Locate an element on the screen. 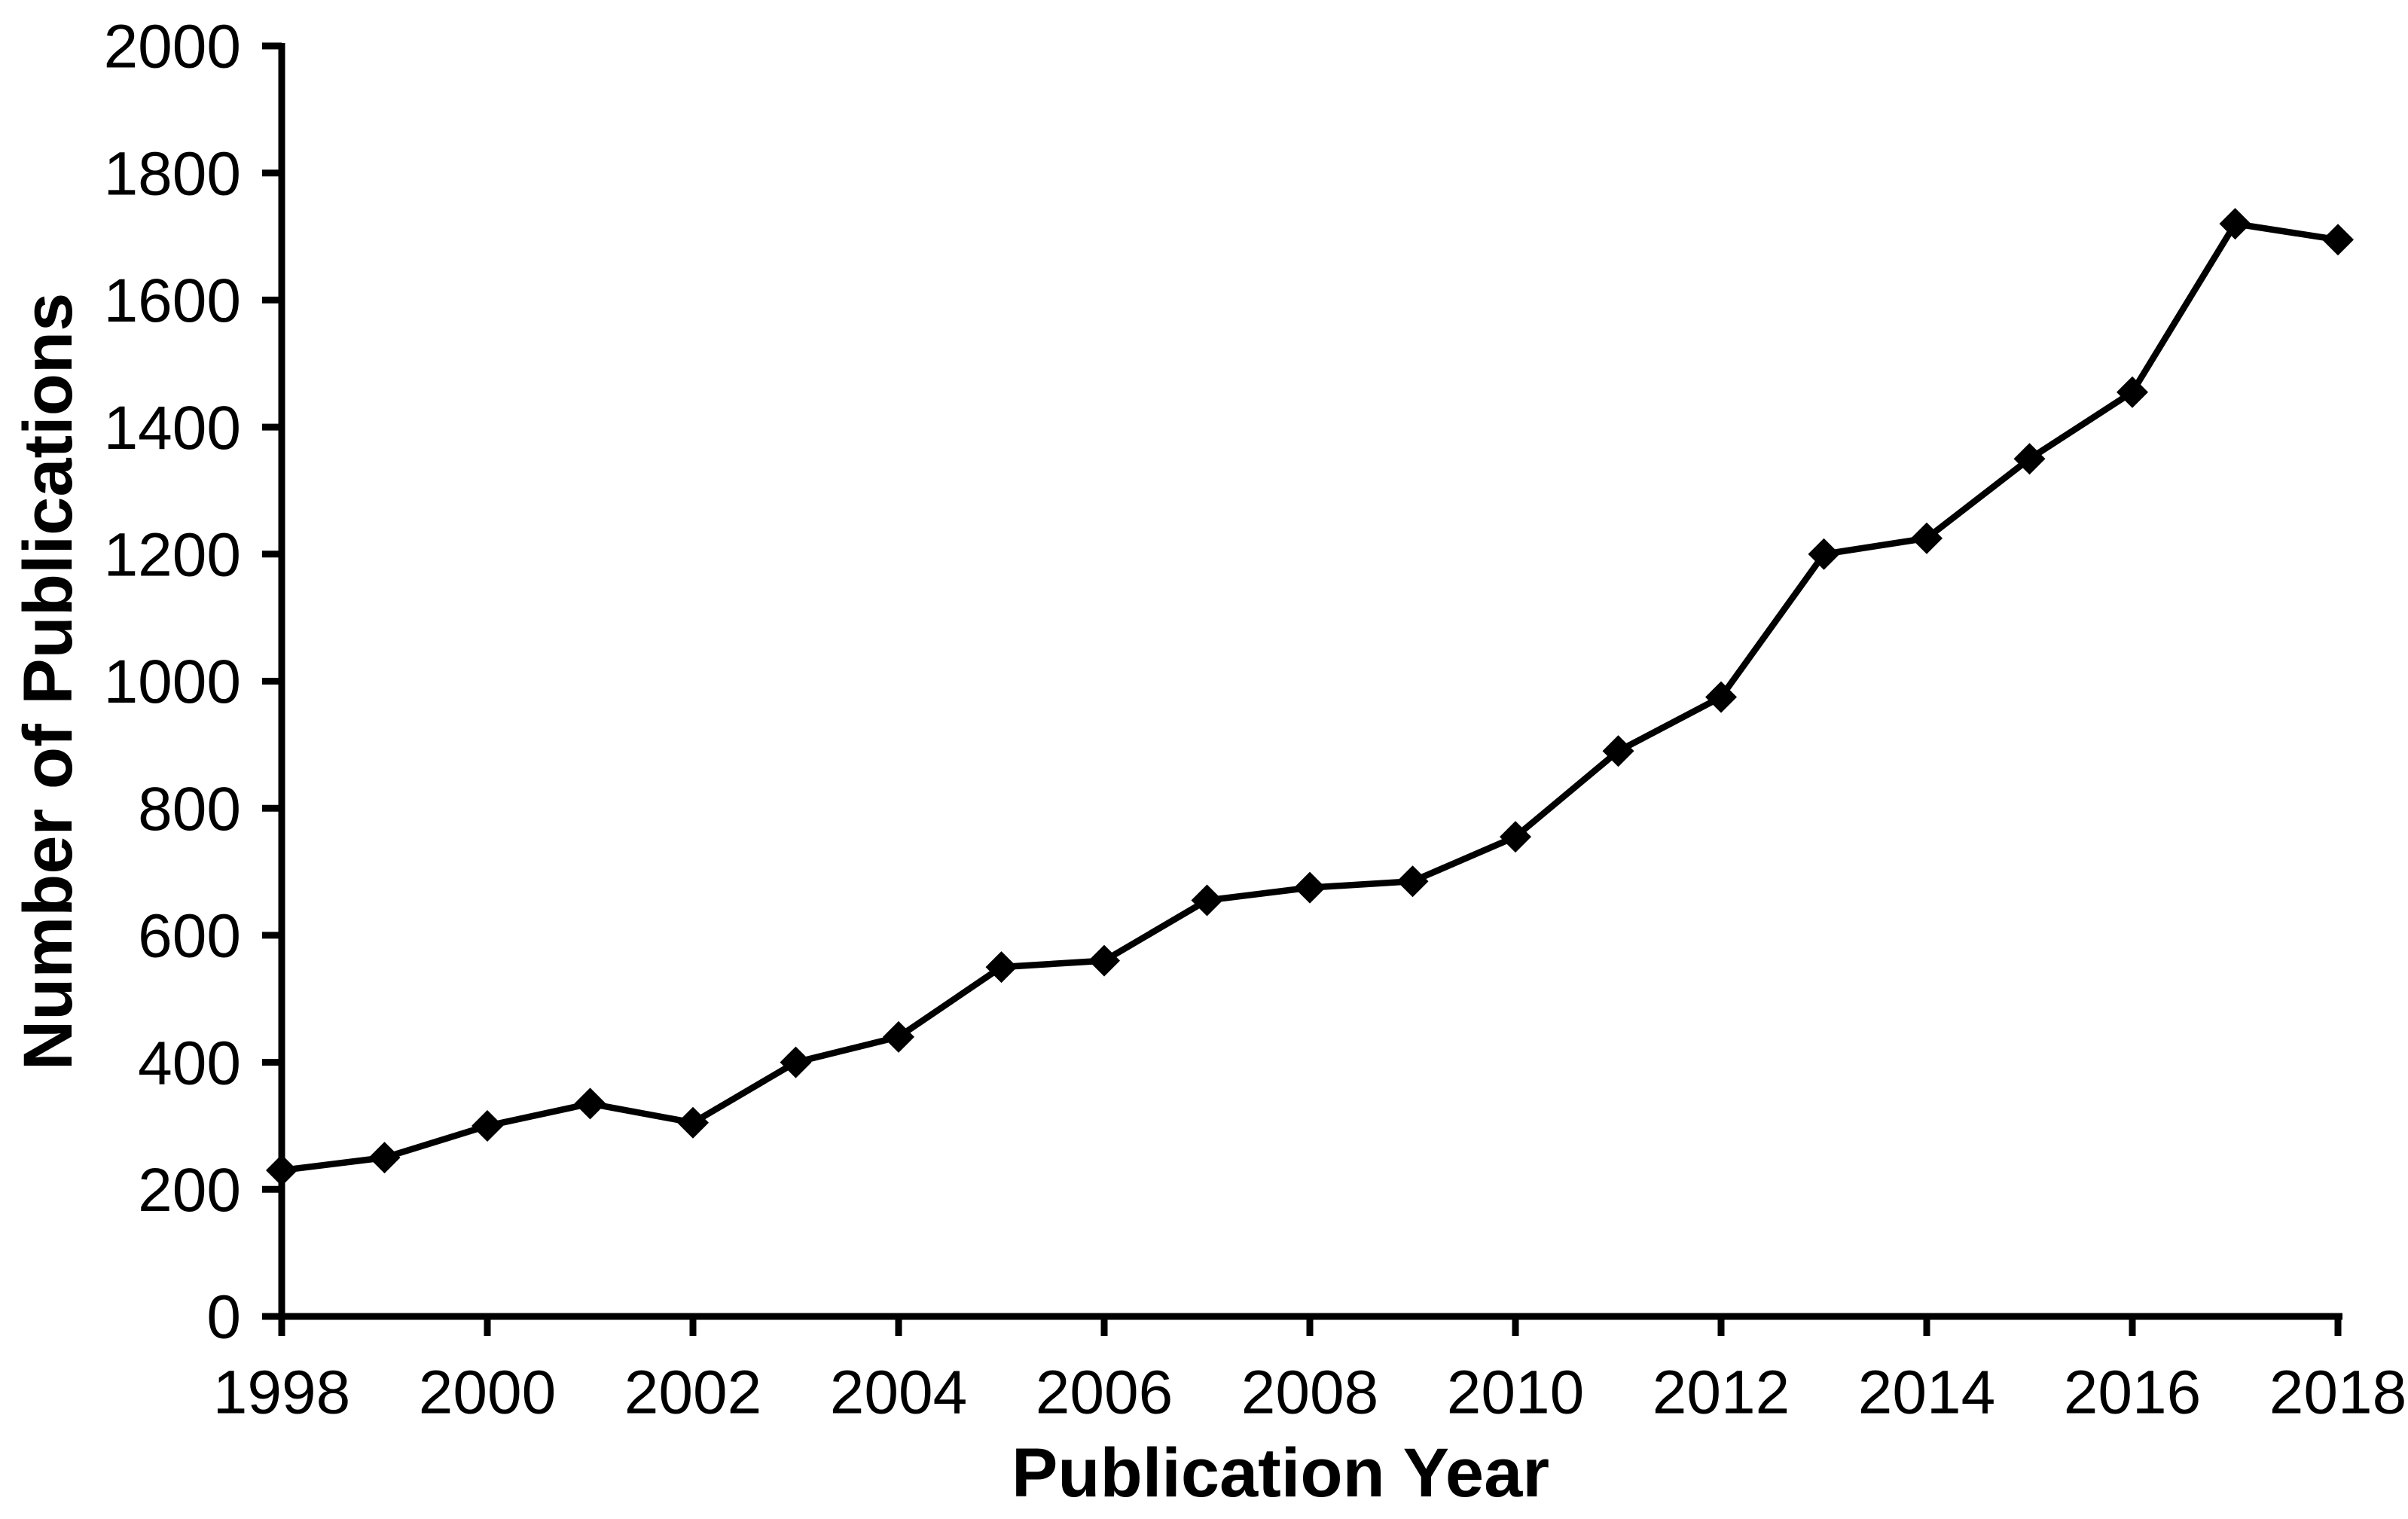 The image size is (2408, 1519). x-tick-label: 1998 is located at coordinates (281, 1393).